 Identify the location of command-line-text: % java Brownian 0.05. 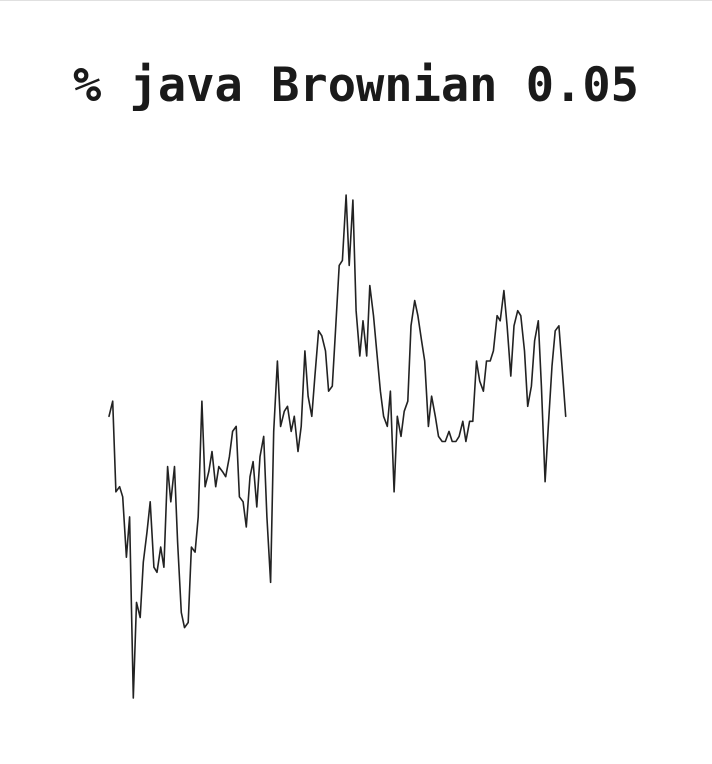
(356, 85).